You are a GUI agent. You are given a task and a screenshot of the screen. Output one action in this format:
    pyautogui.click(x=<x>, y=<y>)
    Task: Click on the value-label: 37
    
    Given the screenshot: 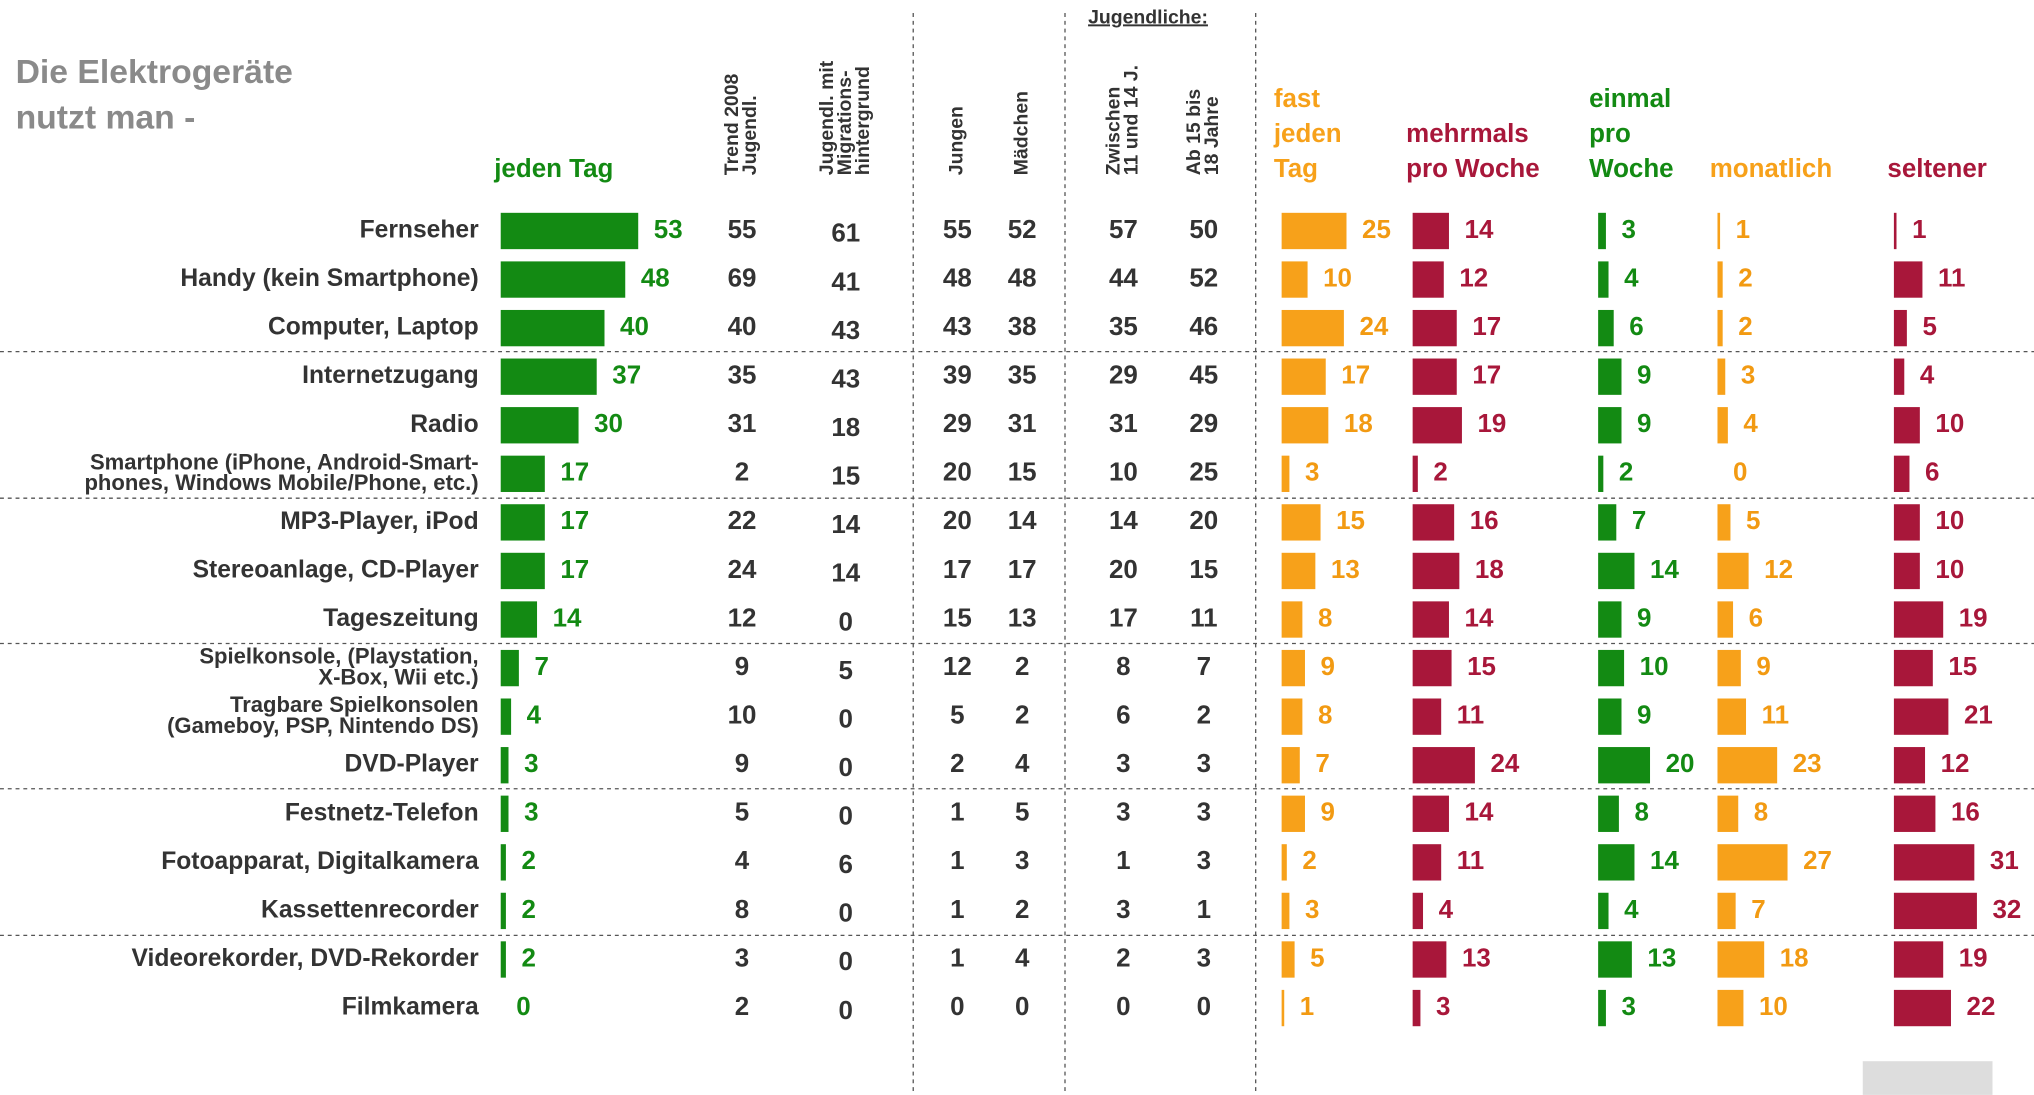 What is the action you would take?
    pyautogui.click(x=626, y=376)
    